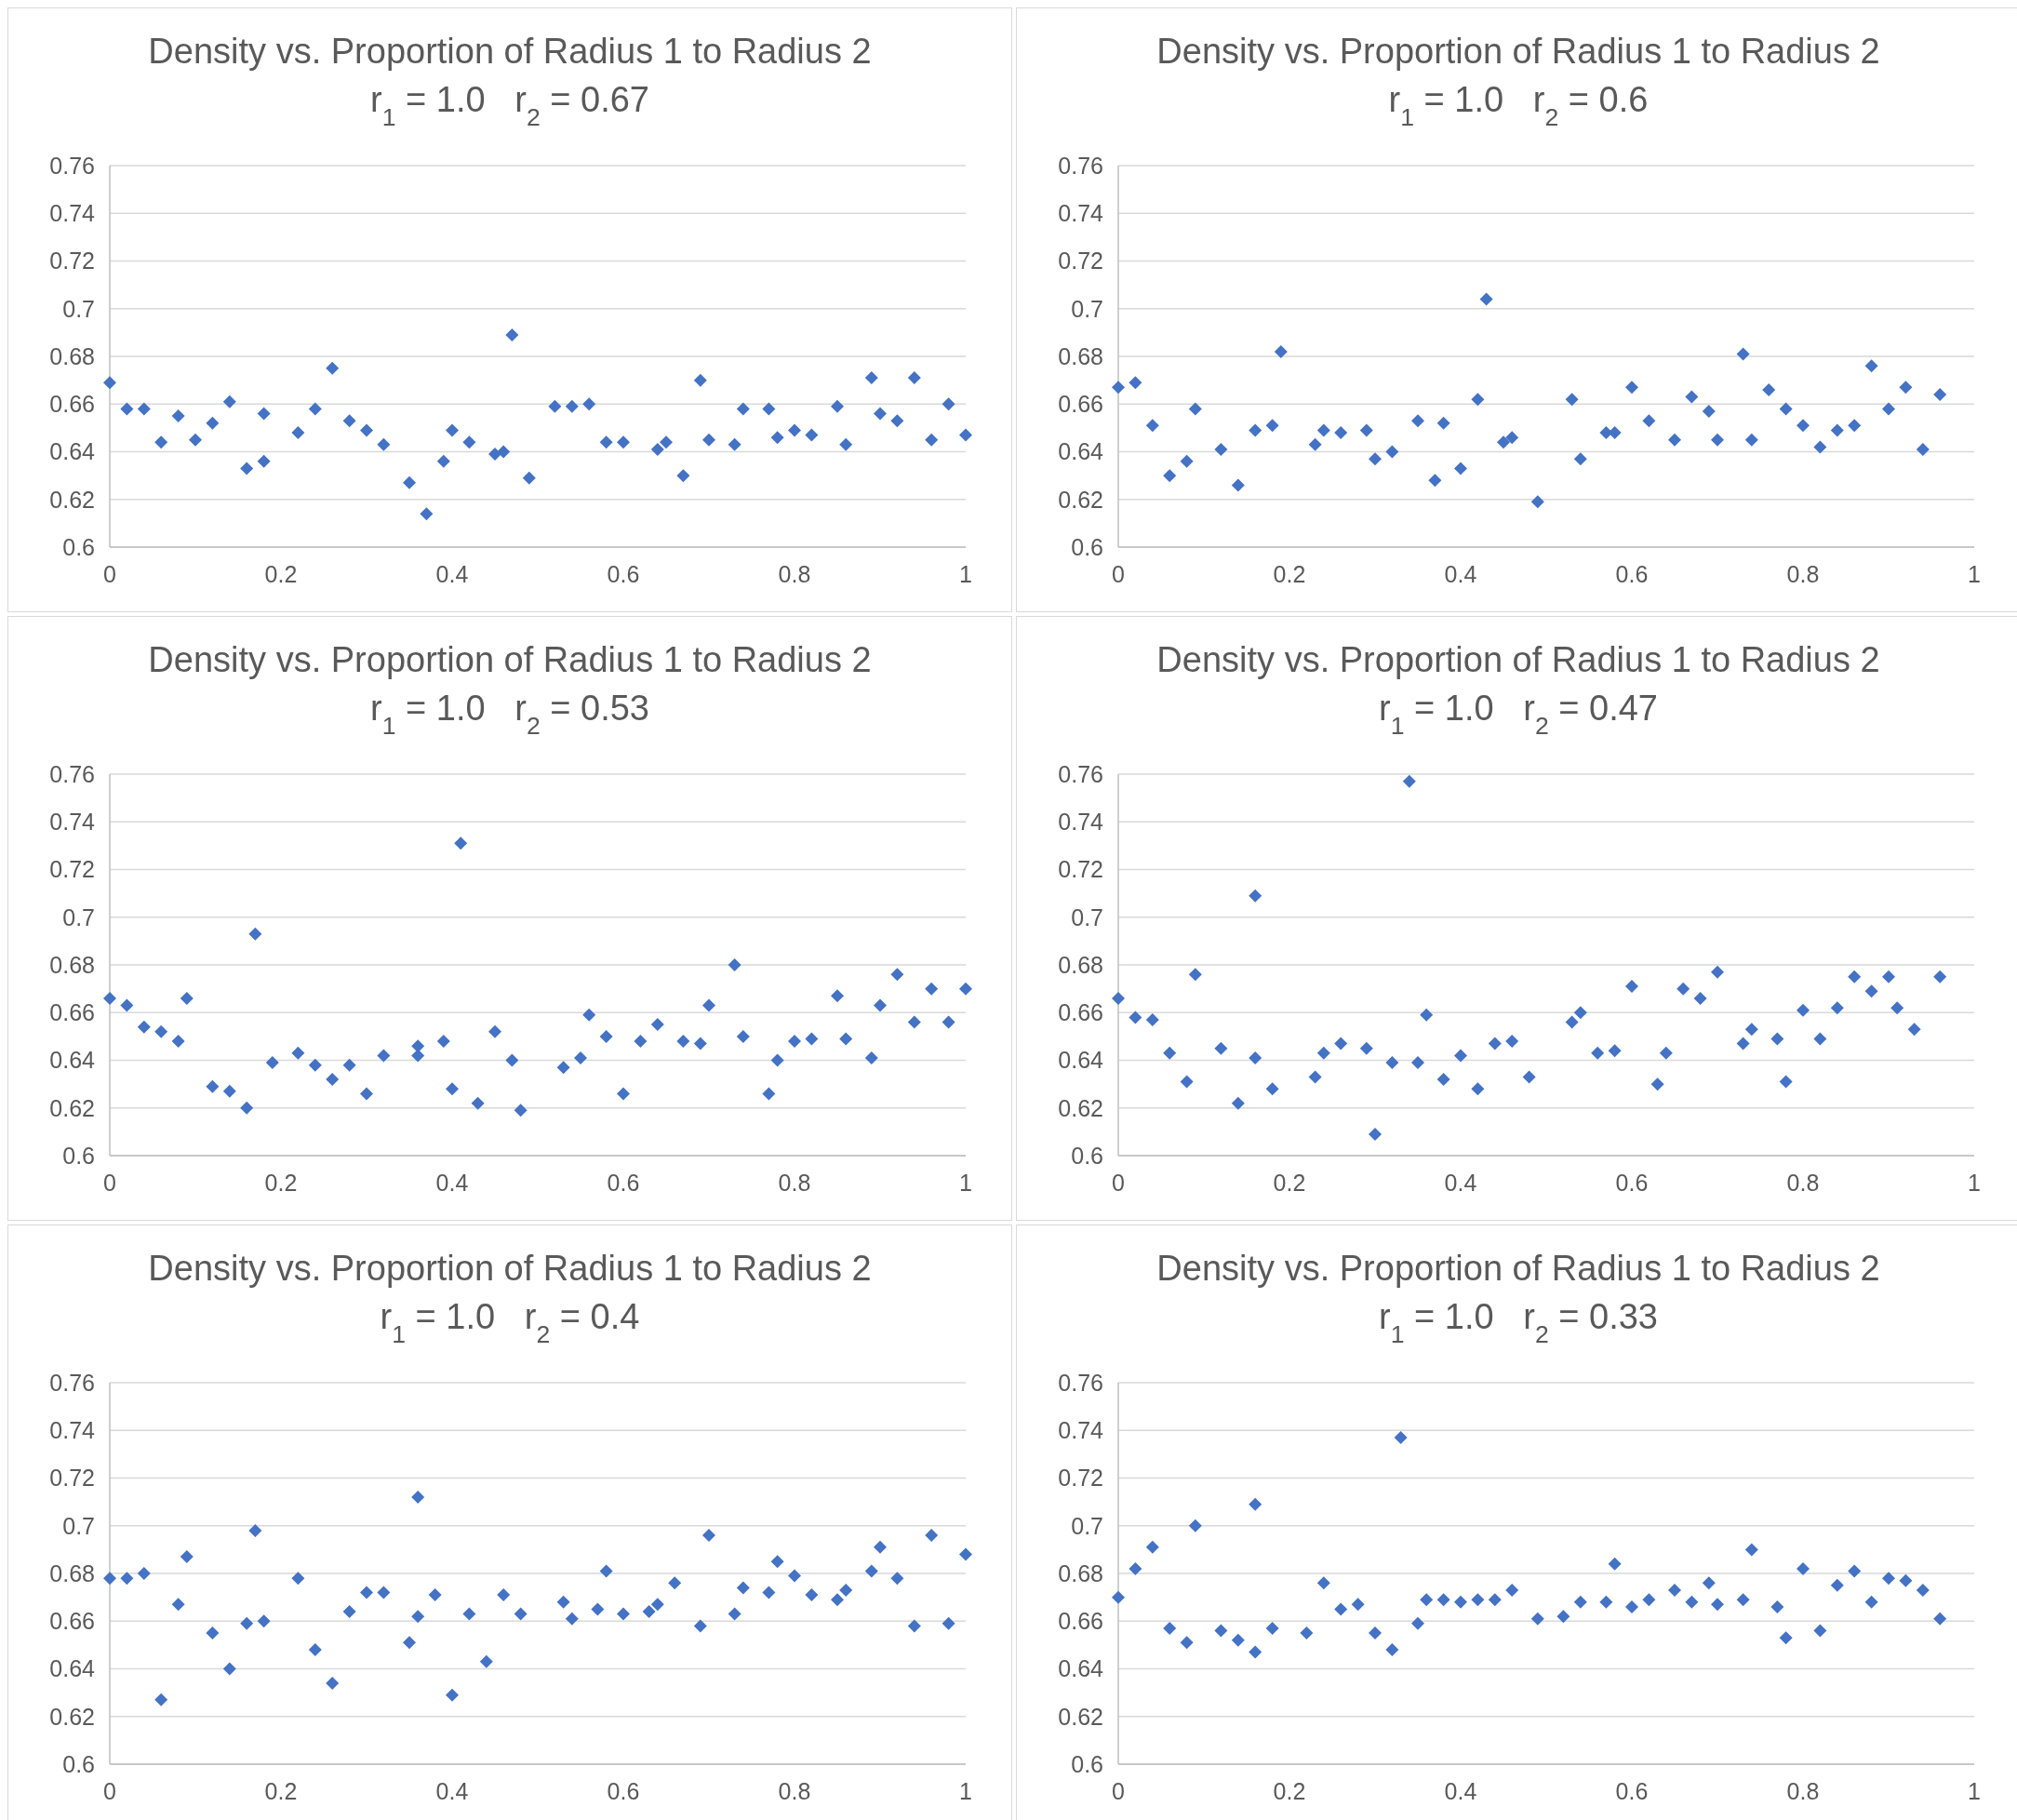 The height and width of the screenshot is (1820, 2017). Describe the element at coordinates (1518, 714) in the screenshot. I see `chart-subtitle: r$_{1}$ = 1.0 r$_{2}$ = 0.47` at that location.